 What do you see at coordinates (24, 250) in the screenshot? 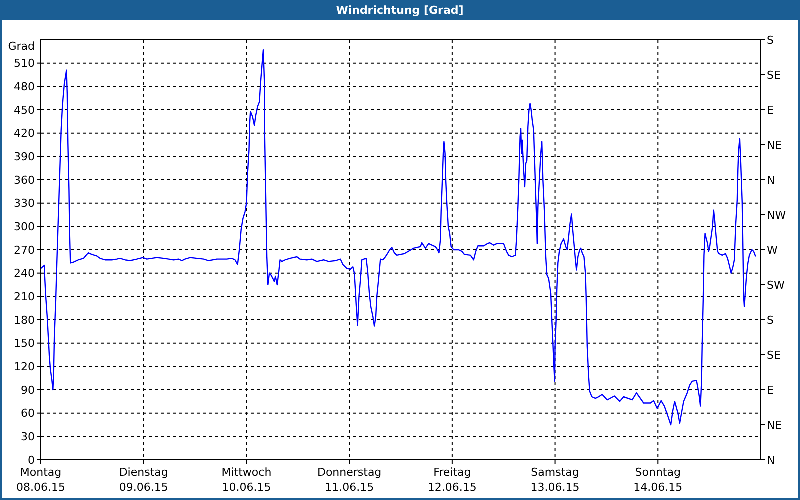
I see `y-tick-label: 270` at bounding box center [24, 250].